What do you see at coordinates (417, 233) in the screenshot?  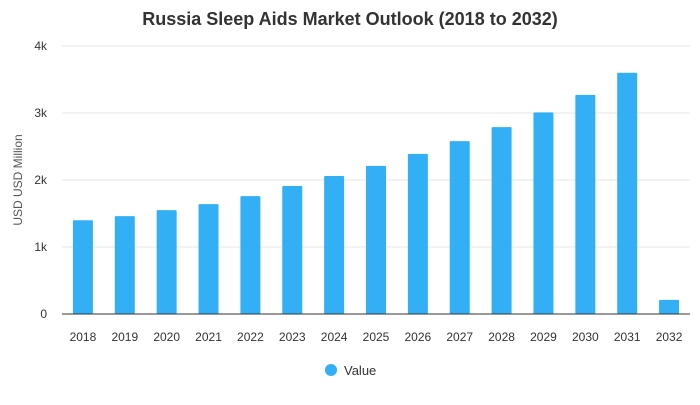 I see `bar-2026` at bounding box center [417, 233].